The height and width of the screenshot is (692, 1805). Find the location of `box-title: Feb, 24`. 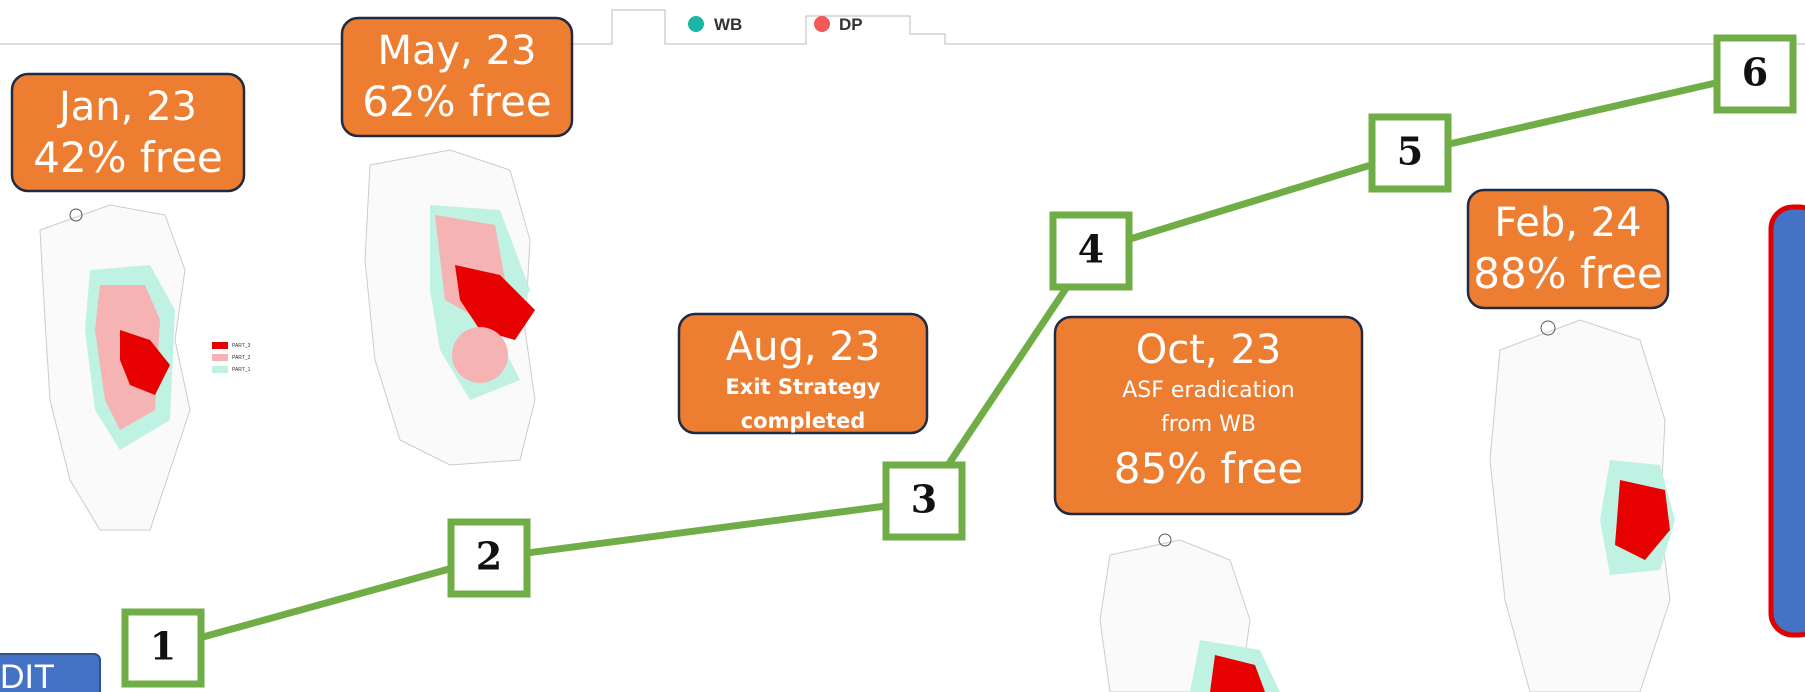

box-title: Feb, 24 is located at coordinates (1567, 223).